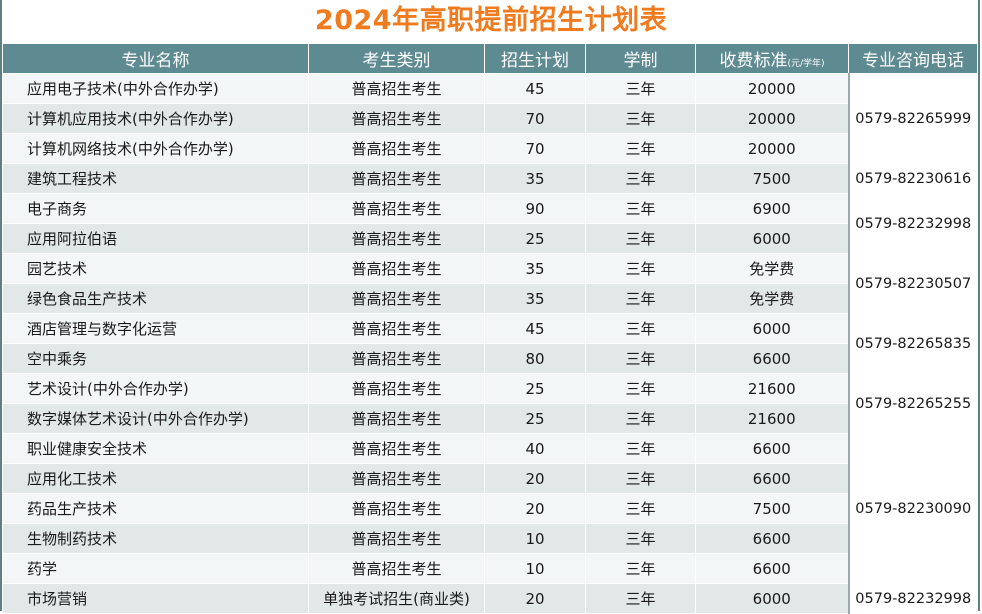 The image size is (982, 614). What do you see at coordinates (490, 148) in the screenshot?
I see `table-row: 计算机网络技术(中外合作办学) 普高招生考生 70 三年 20000` at bounding box center [490, 148].